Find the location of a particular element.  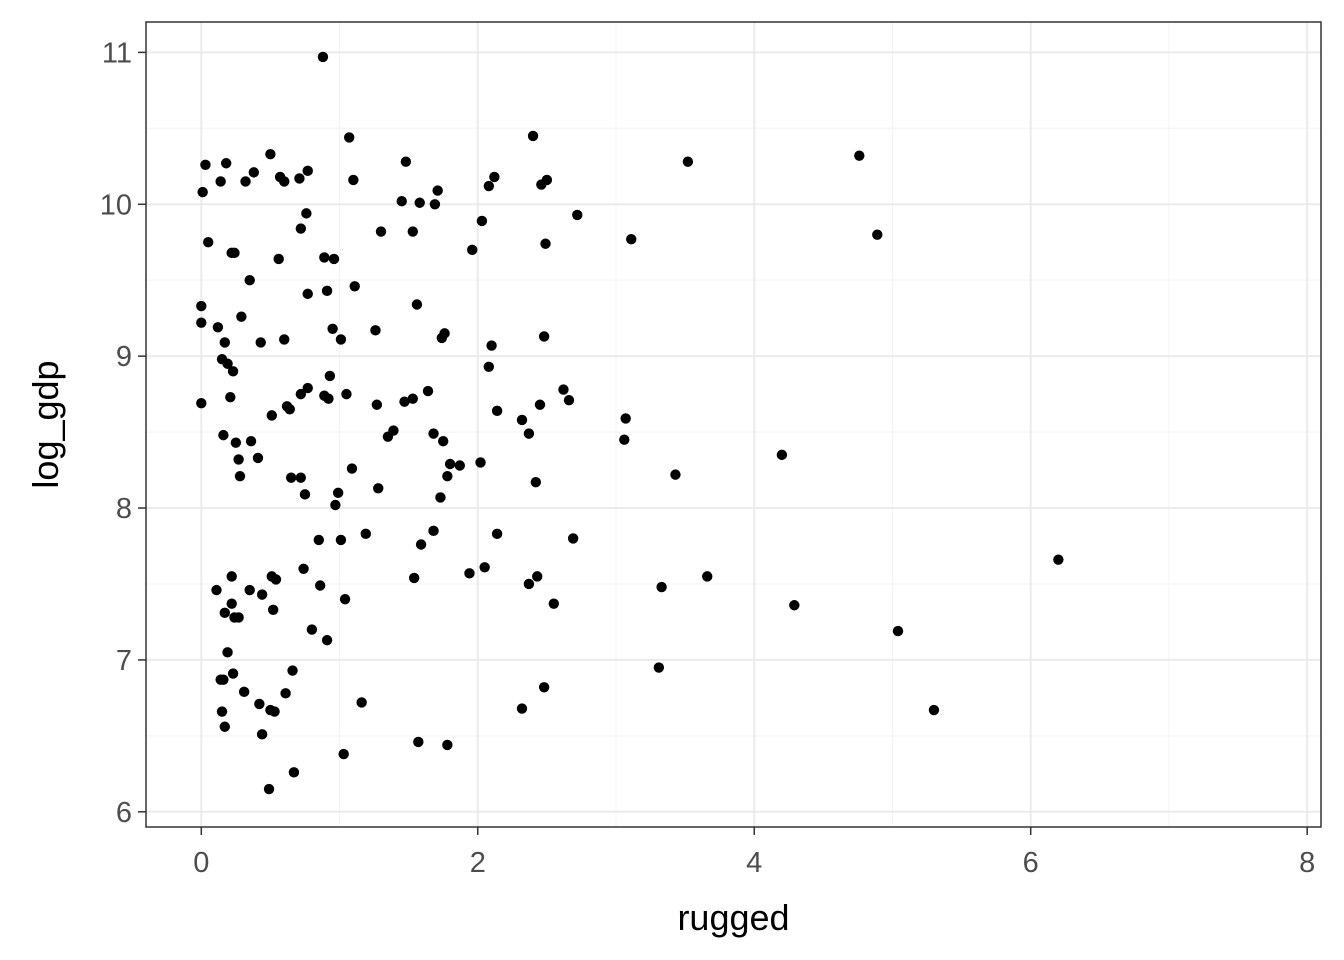

y-axis-title: log_gdp is located at coordinates (45, 424).